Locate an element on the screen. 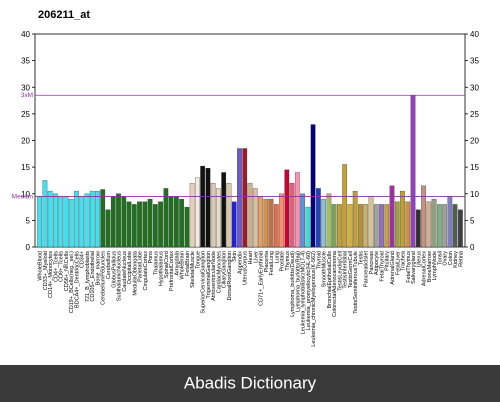 The width and height of the screenshot is (500, 407). x-tick-label: TestisInterstitial is located at coordinates (346, 270).